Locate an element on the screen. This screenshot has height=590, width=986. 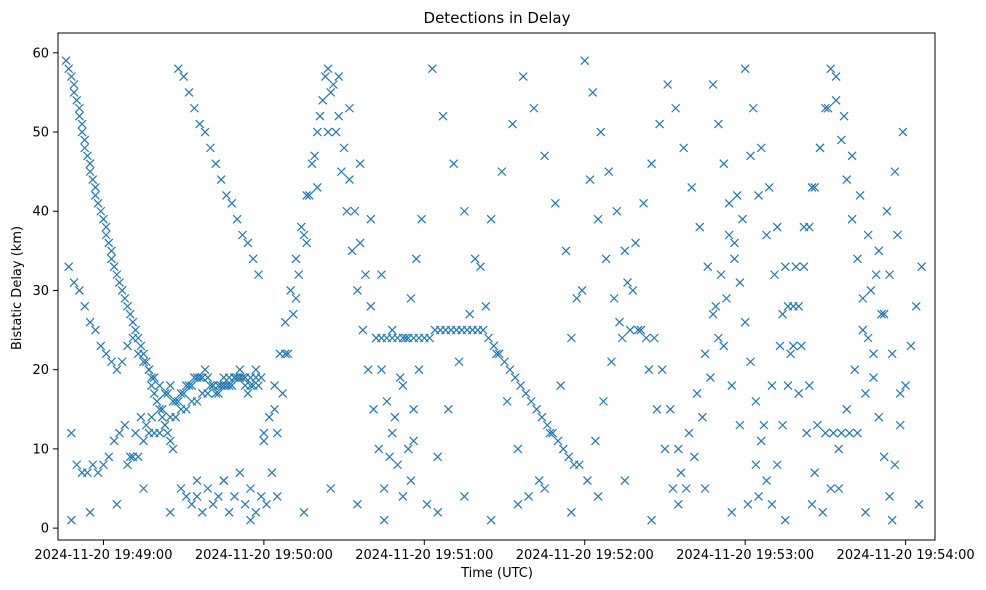
y-axis-label: Bistatic Delay (km) is located at coordinates (17, 288).